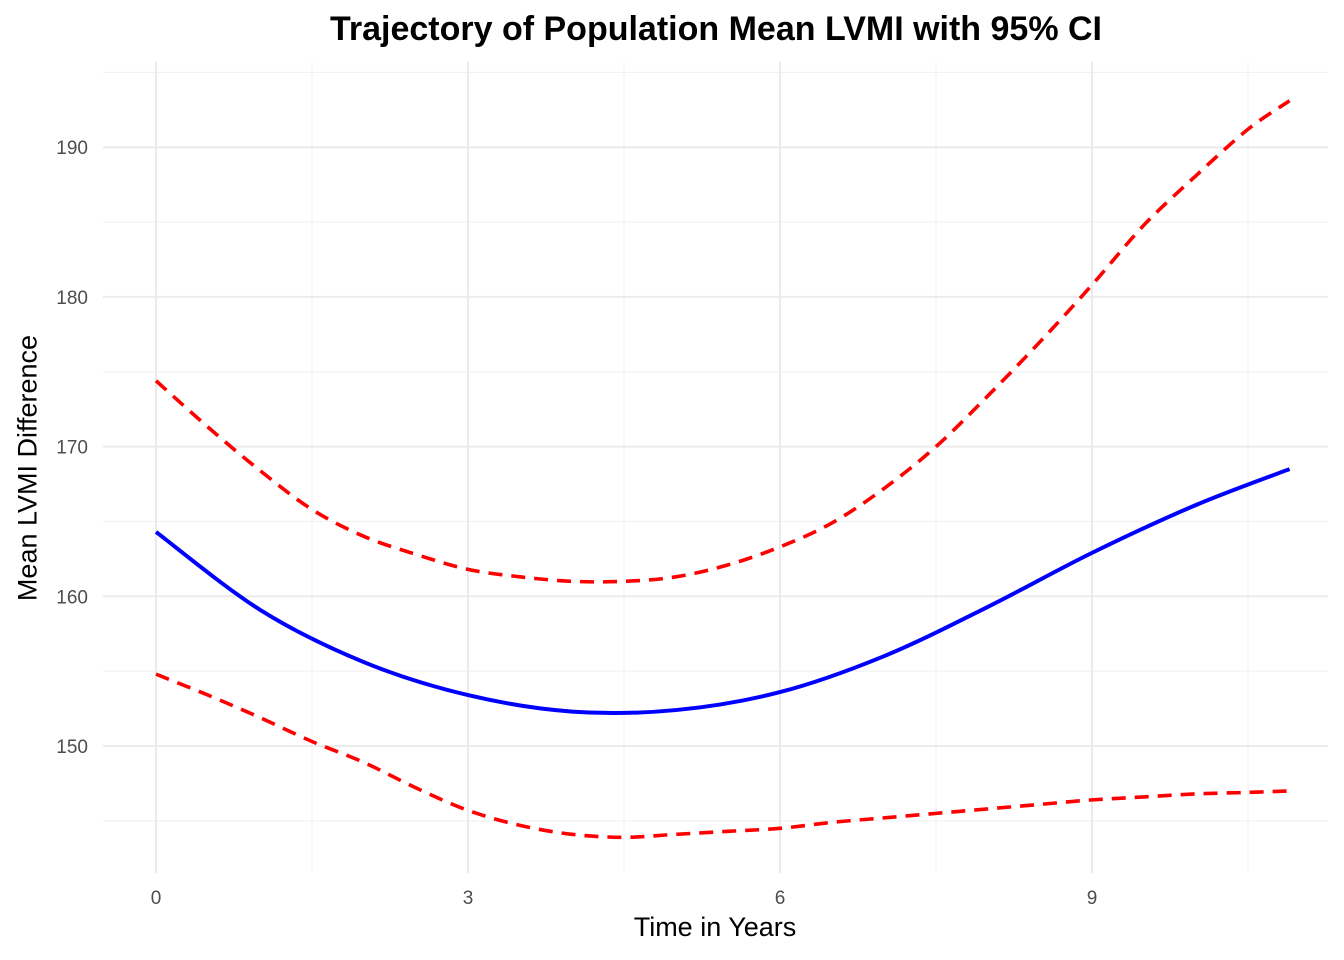 The image size is (1344, 960). I want to click on y-tick-label: 170, so click(72, 448).